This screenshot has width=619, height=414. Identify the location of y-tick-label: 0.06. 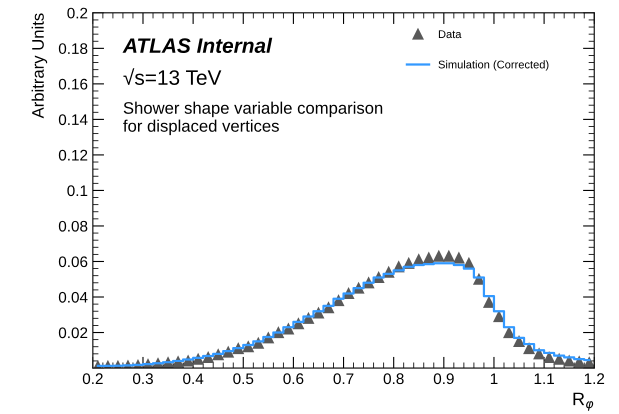
(73, 262).